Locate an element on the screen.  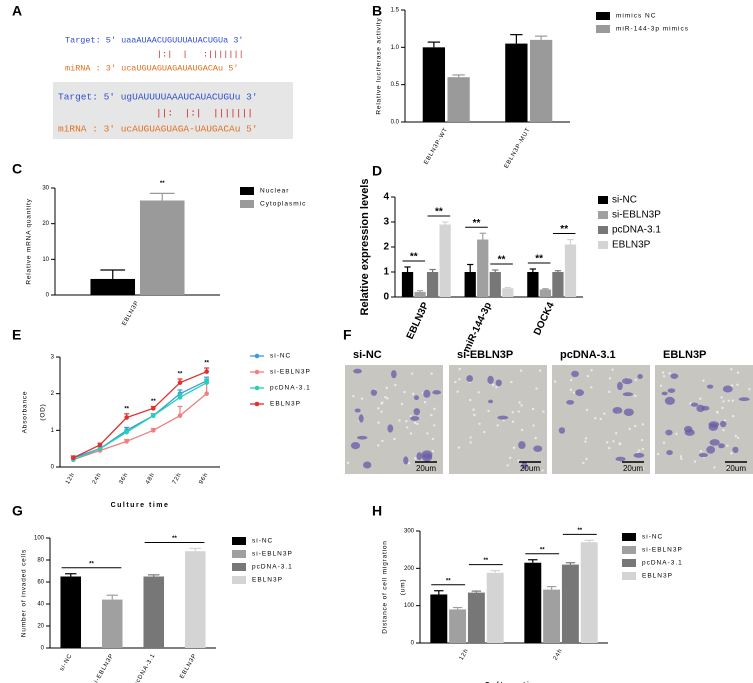
legend-label: Nuclear is located at coordinates (274, 191).